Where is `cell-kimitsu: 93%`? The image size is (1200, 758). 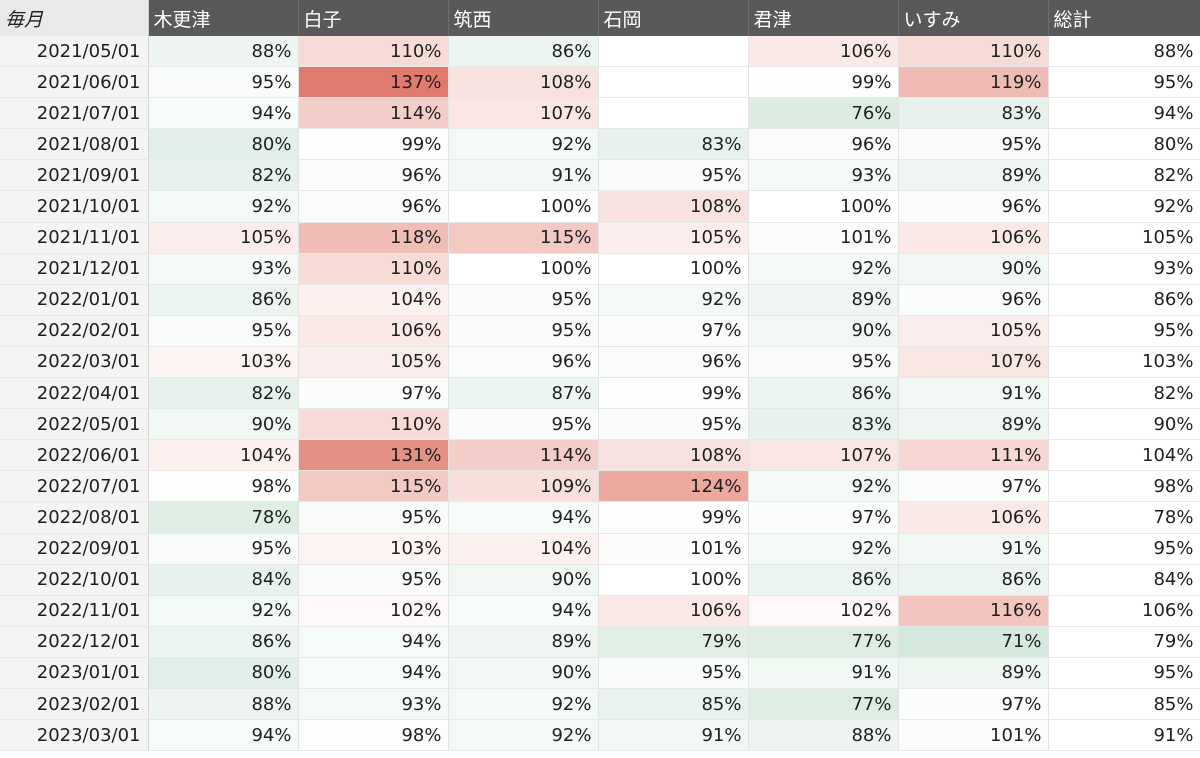 cell-kimitsu: 93% is located at coordinates (823, 175).